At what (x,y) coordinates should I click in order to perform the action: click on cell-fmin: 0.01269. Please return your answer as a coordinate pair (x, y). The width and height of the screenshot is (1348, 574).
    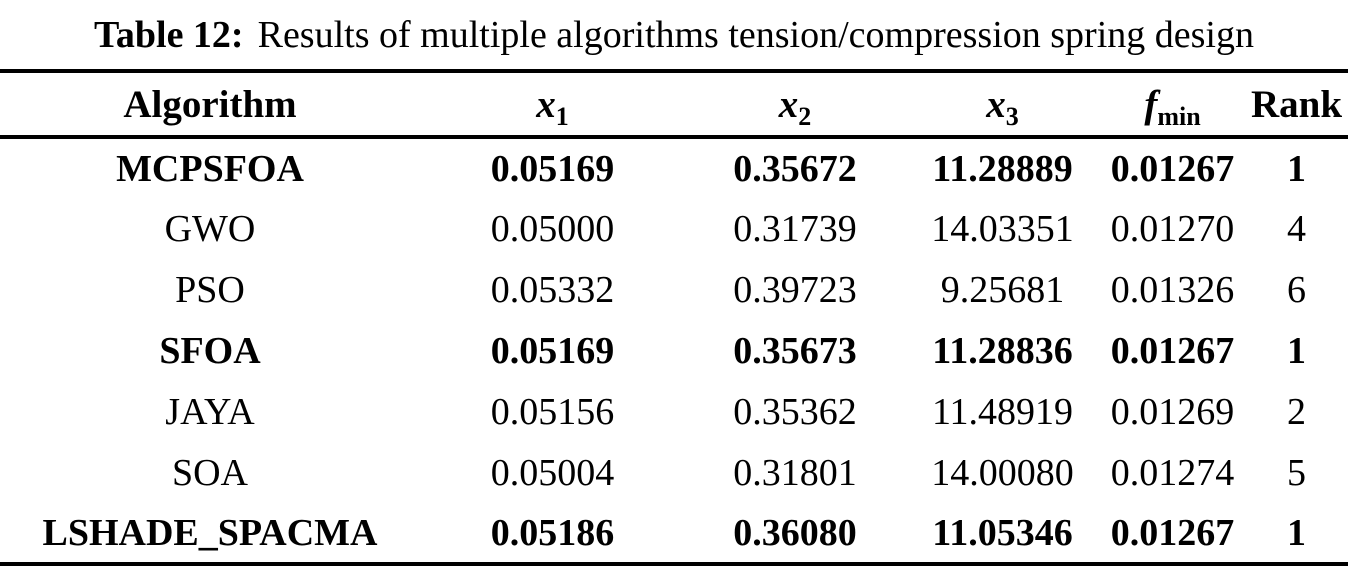
    Looking at the image, I should click on (1172, 411).